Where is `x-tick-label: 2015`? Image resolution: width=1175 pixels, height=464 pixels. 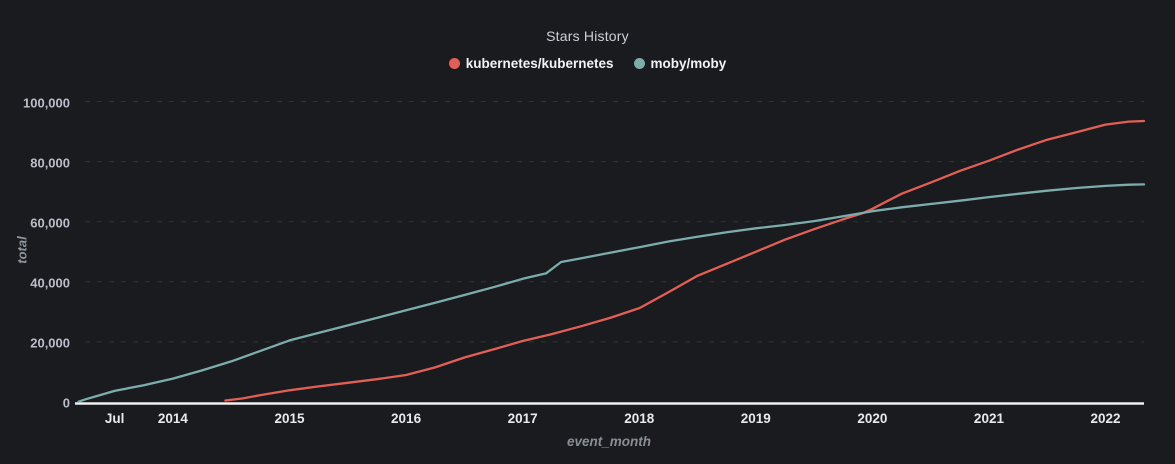 x-tick-label: 2015 is located at coordinates (289, 418).